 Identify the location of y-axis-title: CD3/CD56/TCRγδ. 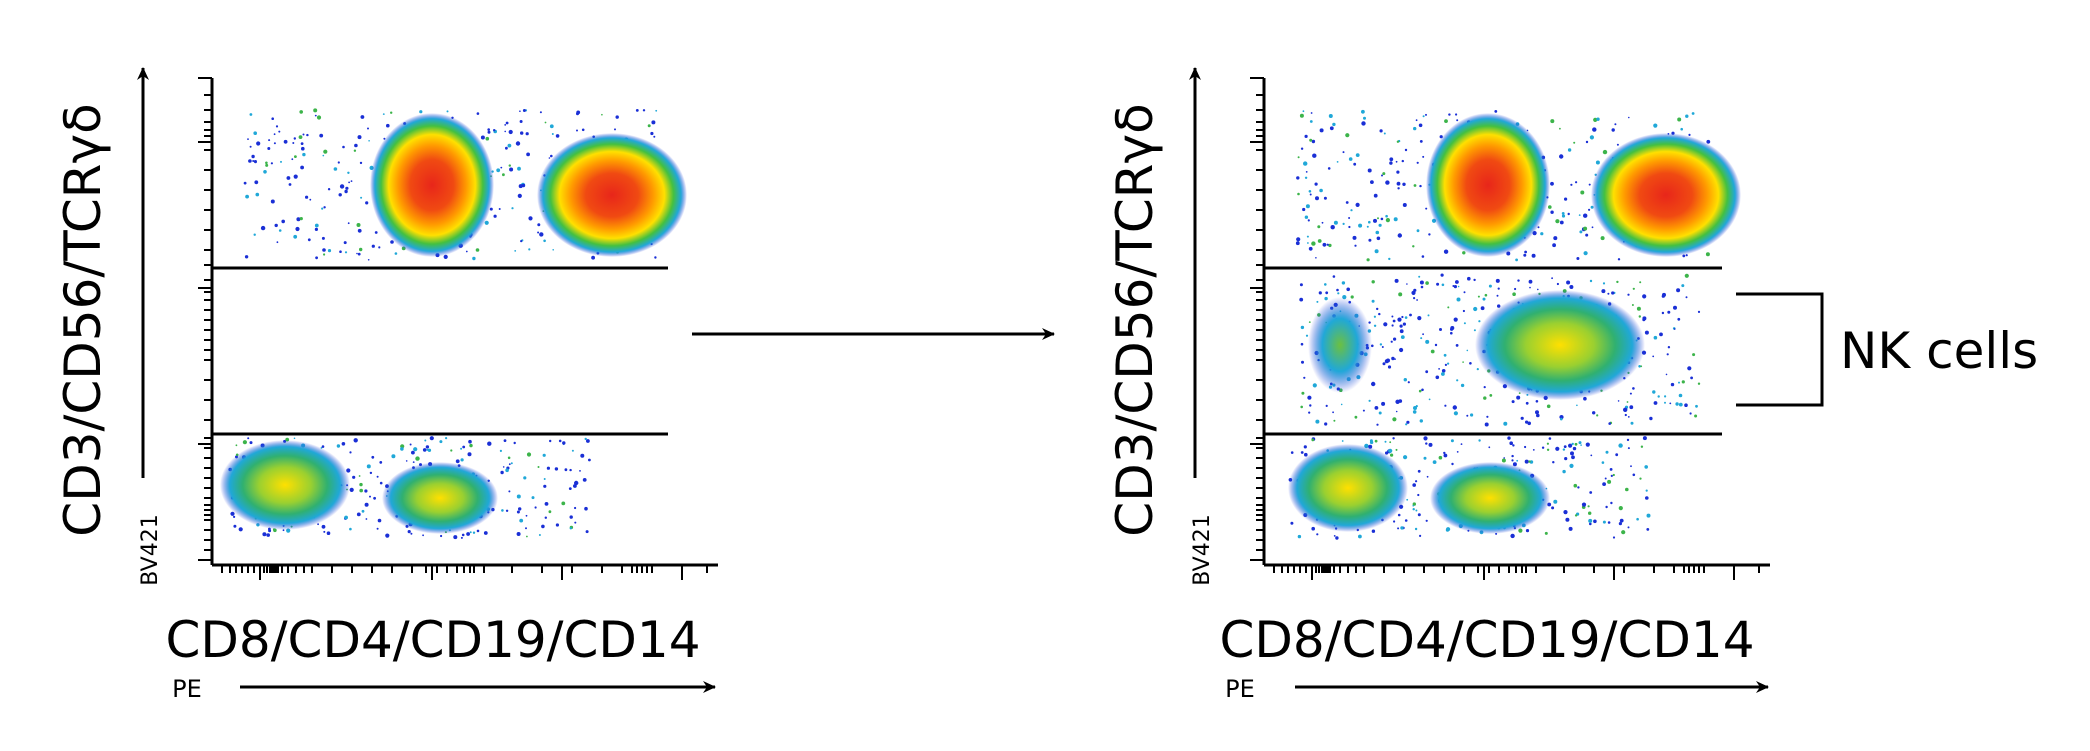
(83, 319).